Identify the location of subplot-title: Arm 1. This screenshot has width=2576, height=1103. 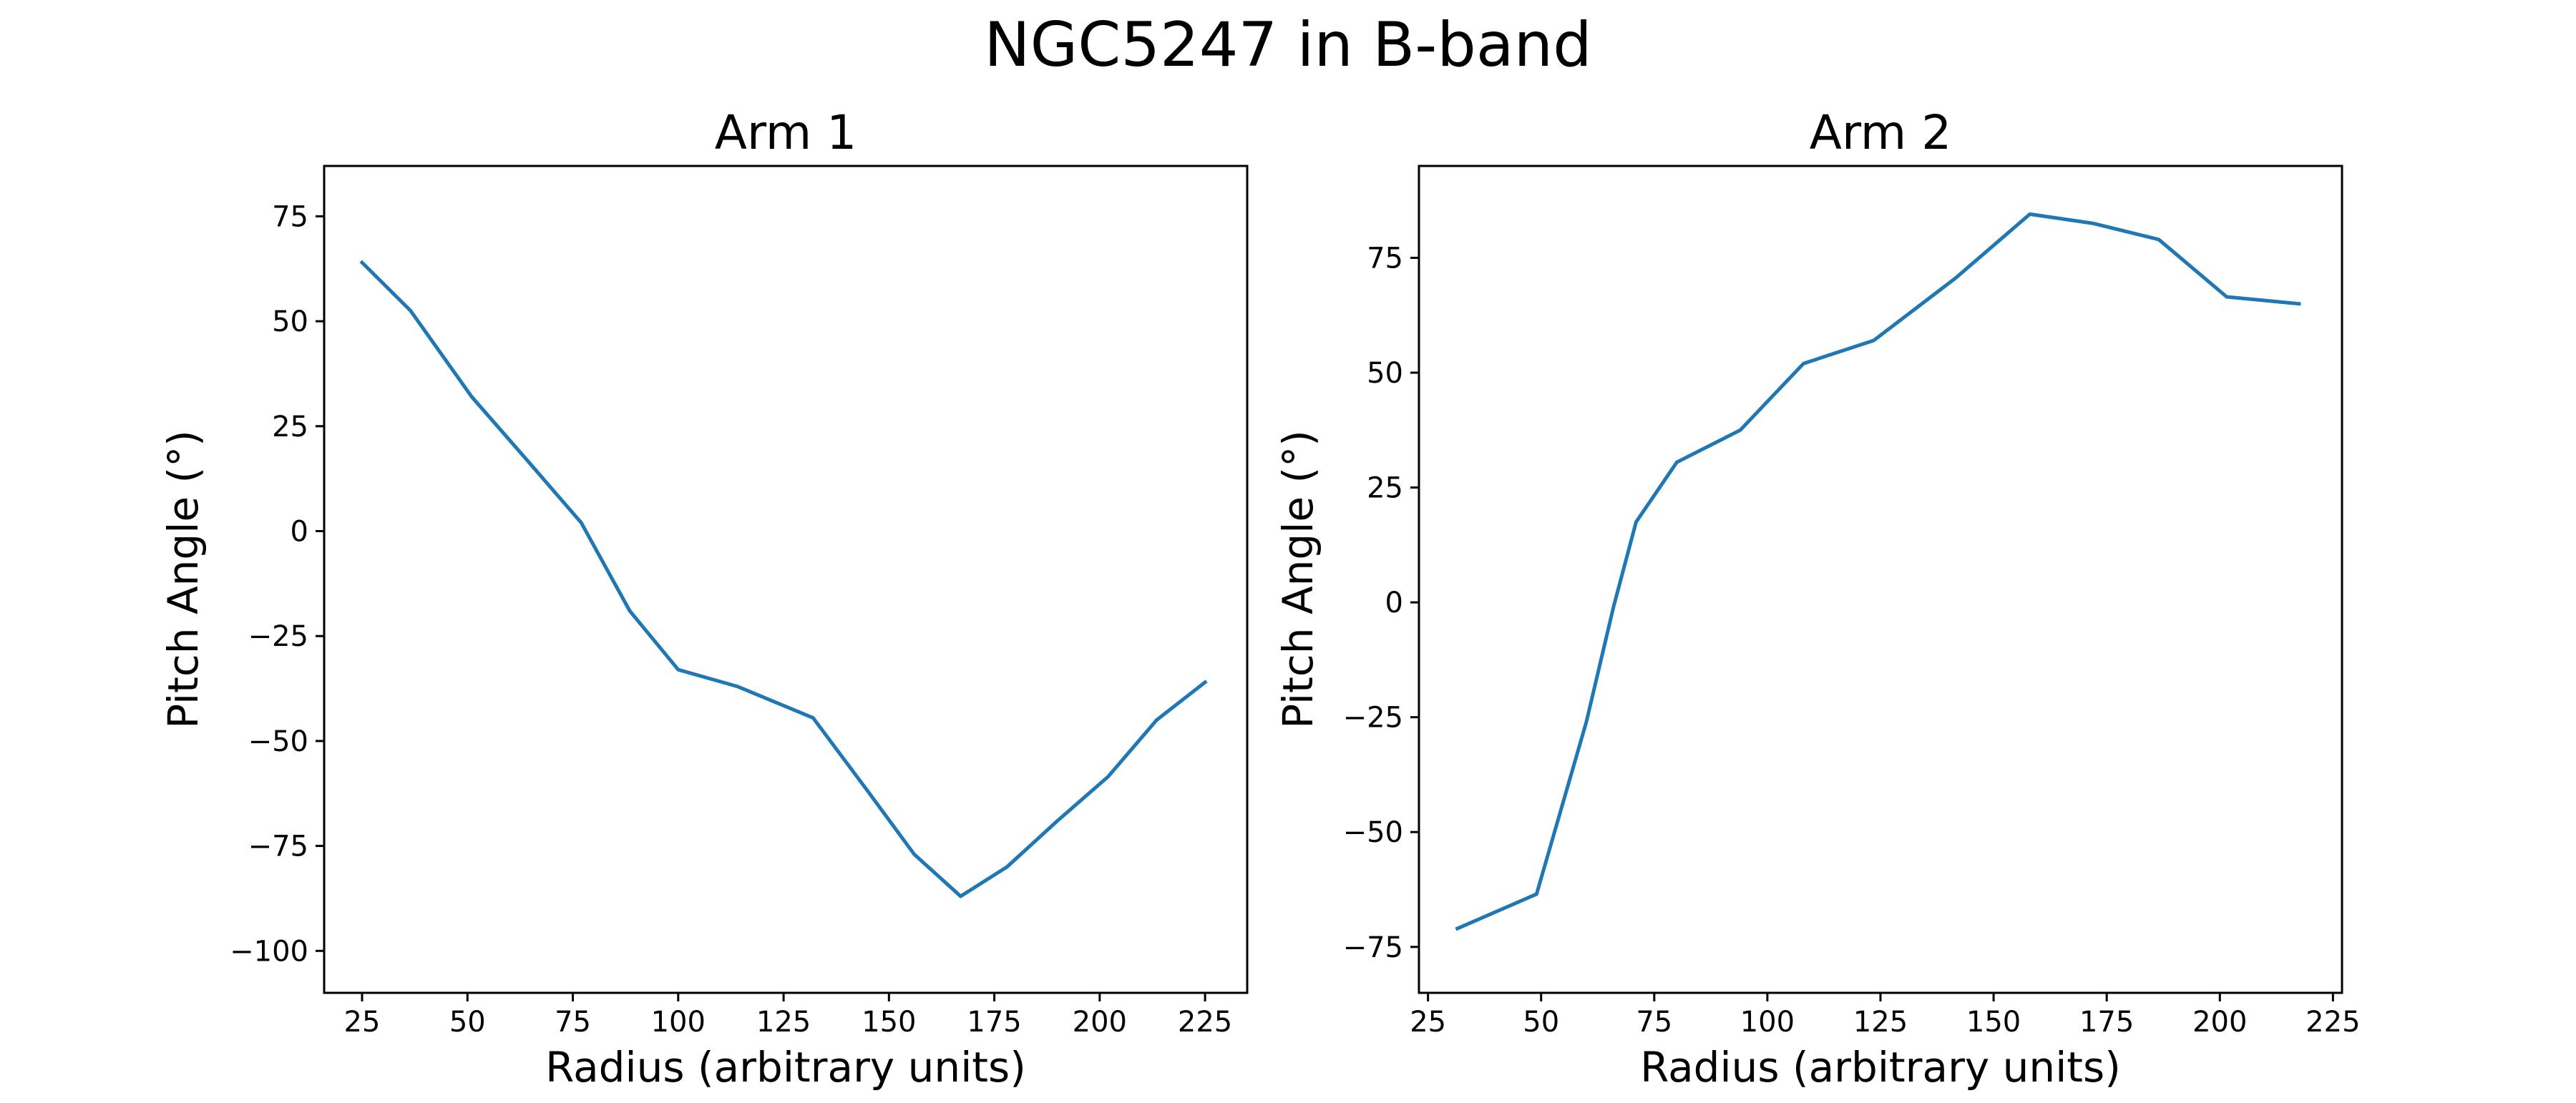
(786, 133).